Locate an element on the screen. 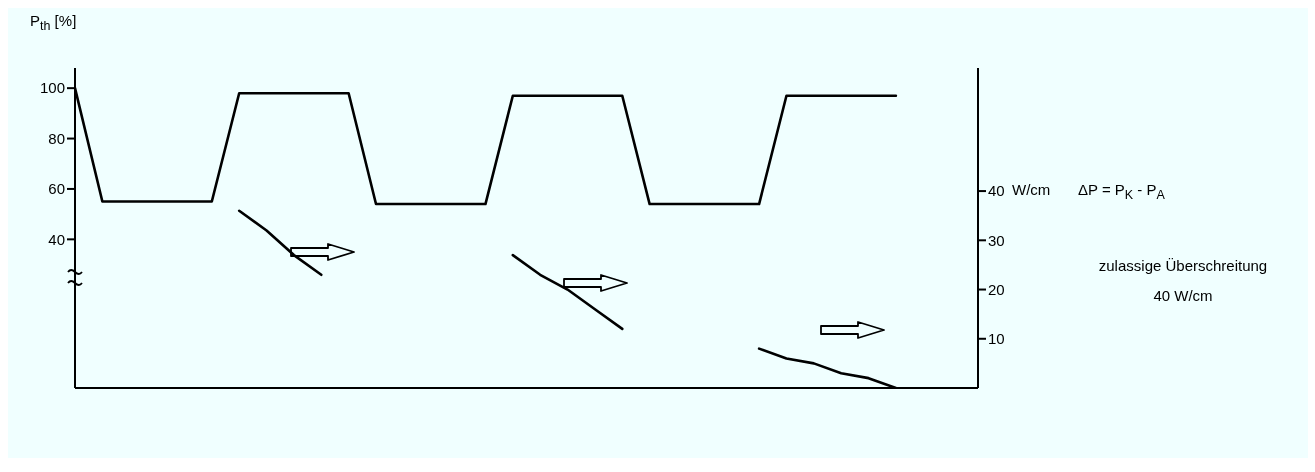  y-tick-label: 40 is located at coordinates (56, 239).